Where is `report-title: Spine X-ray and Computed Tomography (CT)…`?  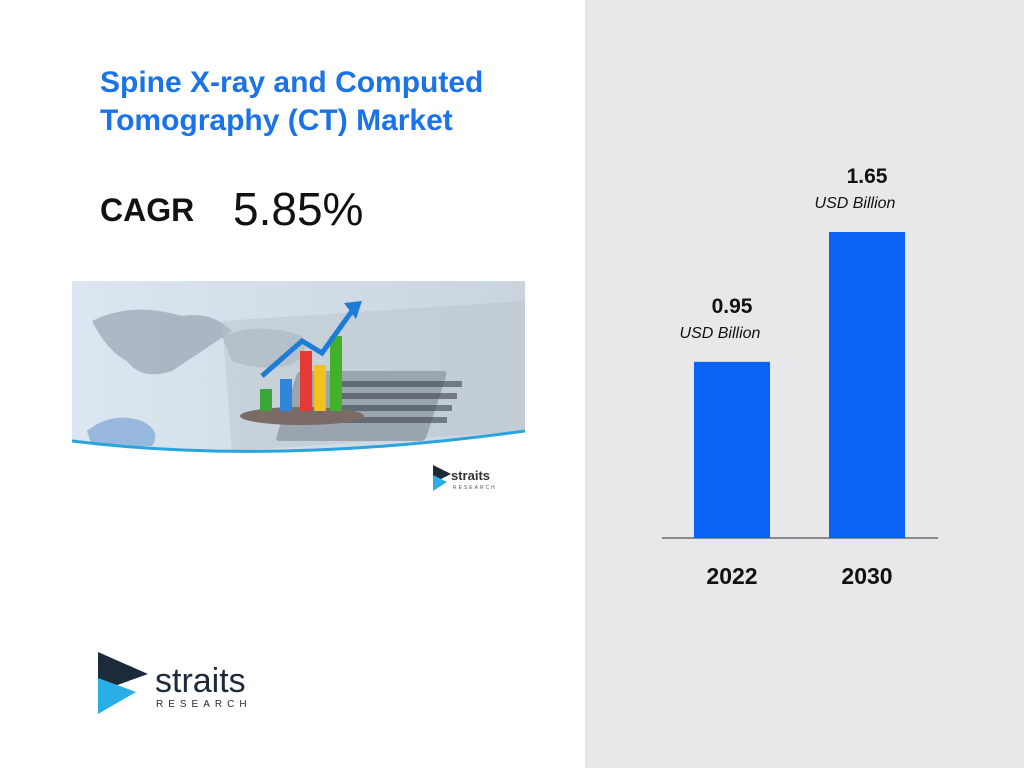 report-title: Spine X-ray and Computed Tomography (CT)… is located at coordinates (292, 101).